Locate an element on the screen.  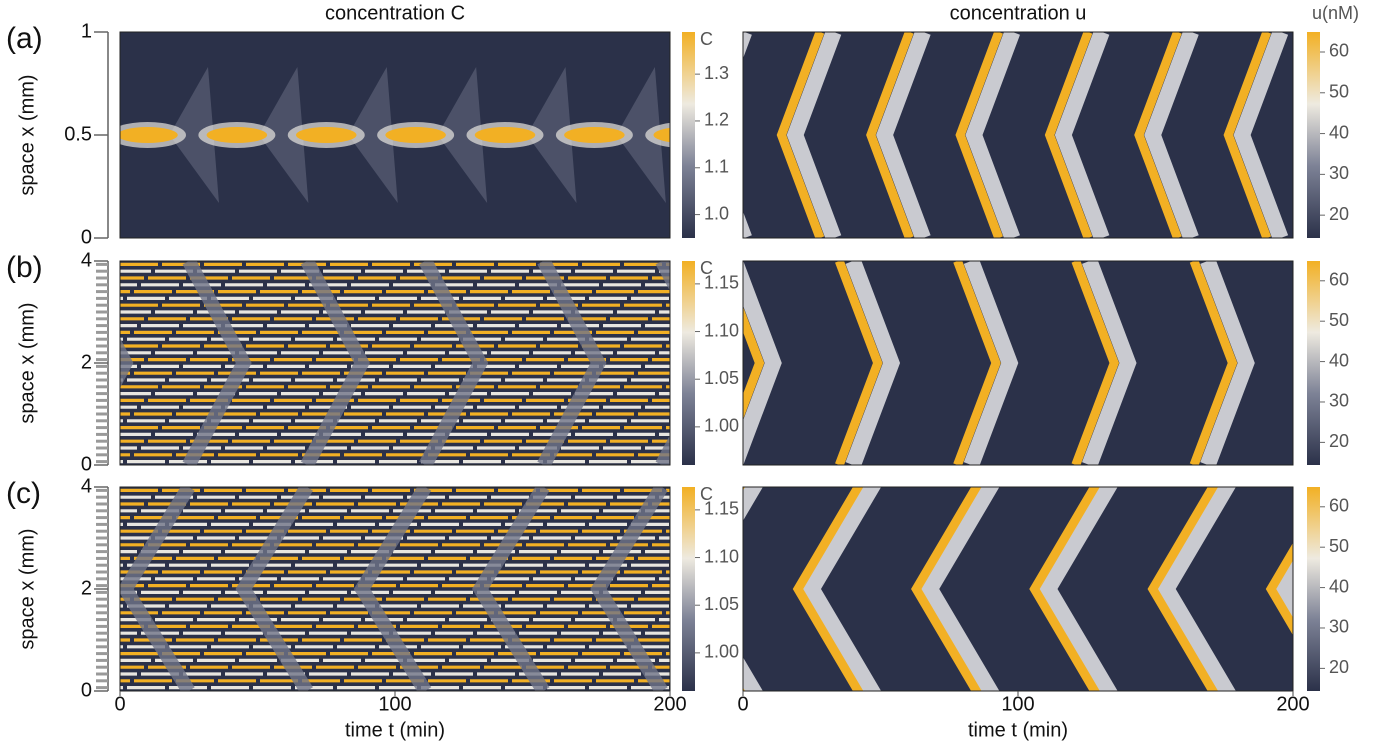
x-axis-label: time t (min) is located at coordinates (1018, 730).